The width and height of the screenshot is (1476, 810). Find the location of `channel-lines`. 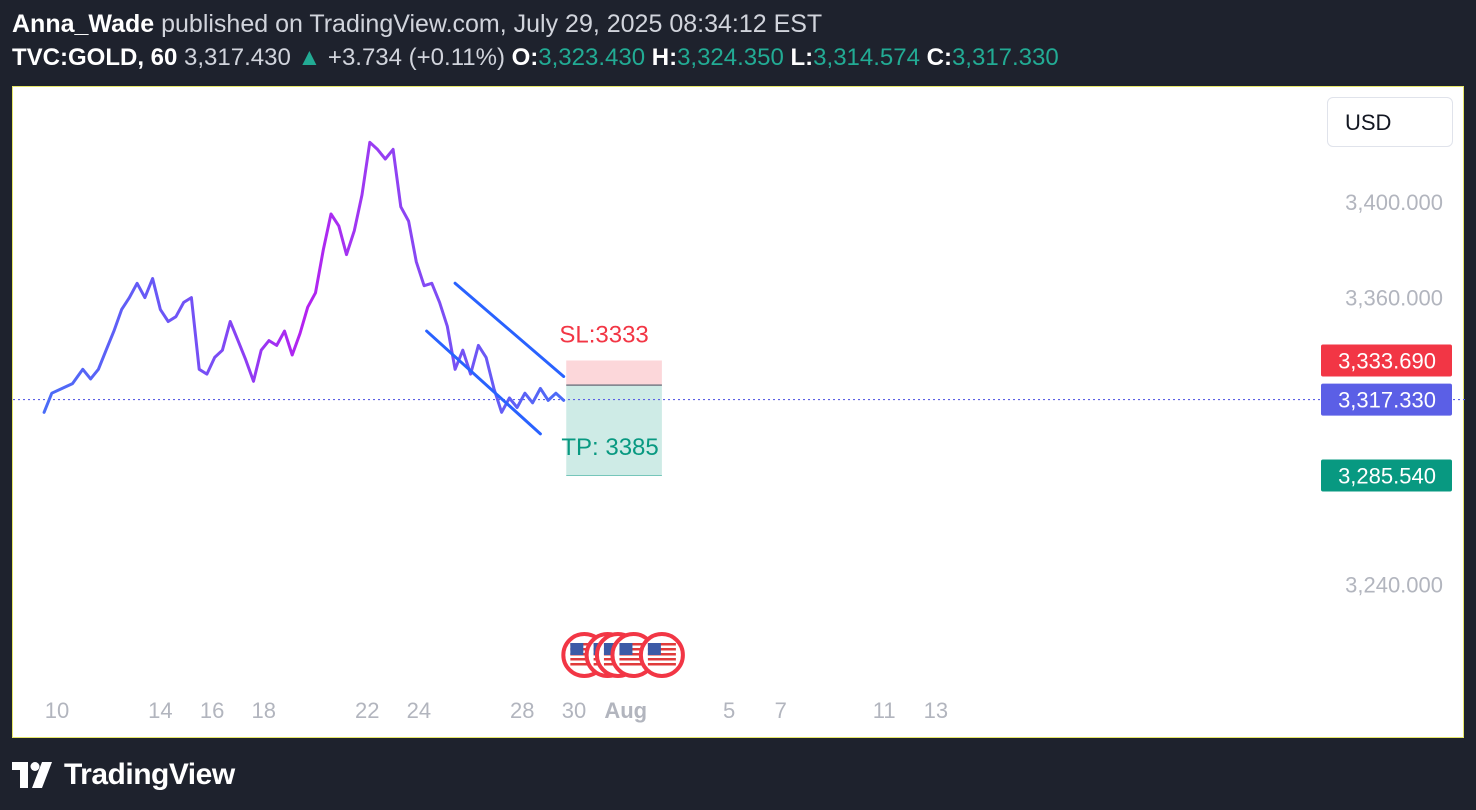

channel-lines is located at coordinates (495, 358).